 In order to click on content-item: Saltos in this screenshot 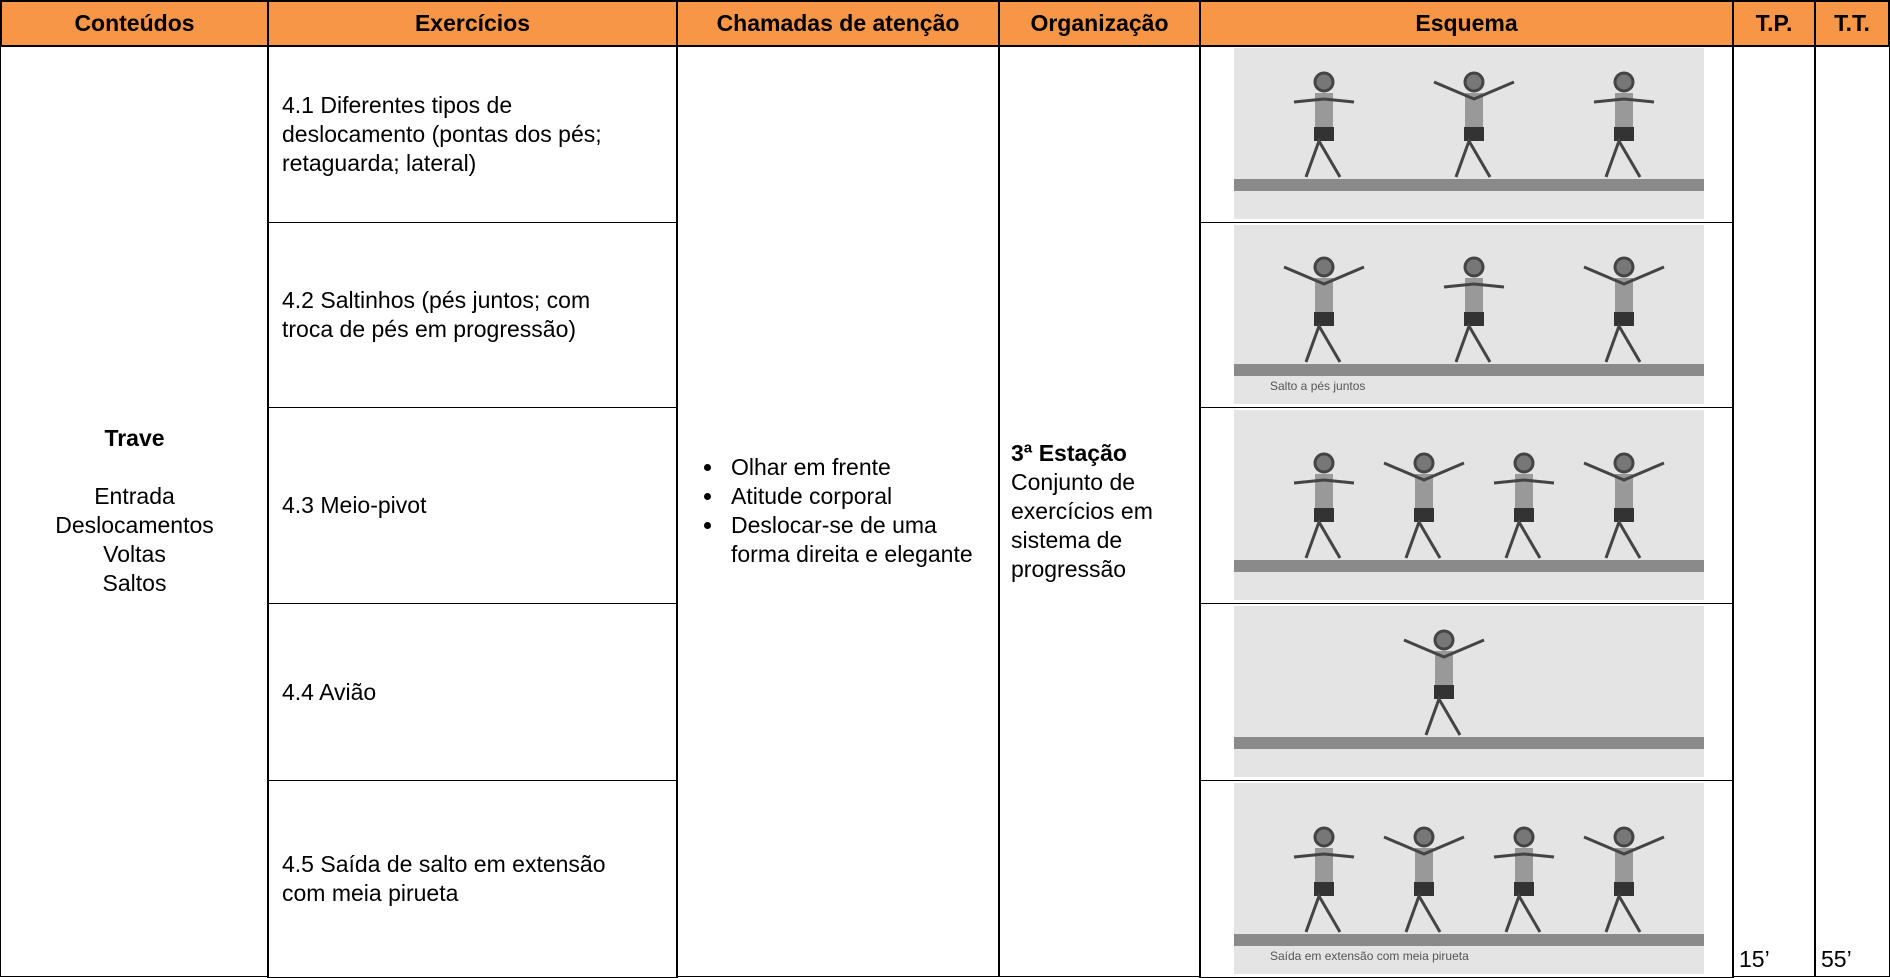, I will do `click(134, 583)`.